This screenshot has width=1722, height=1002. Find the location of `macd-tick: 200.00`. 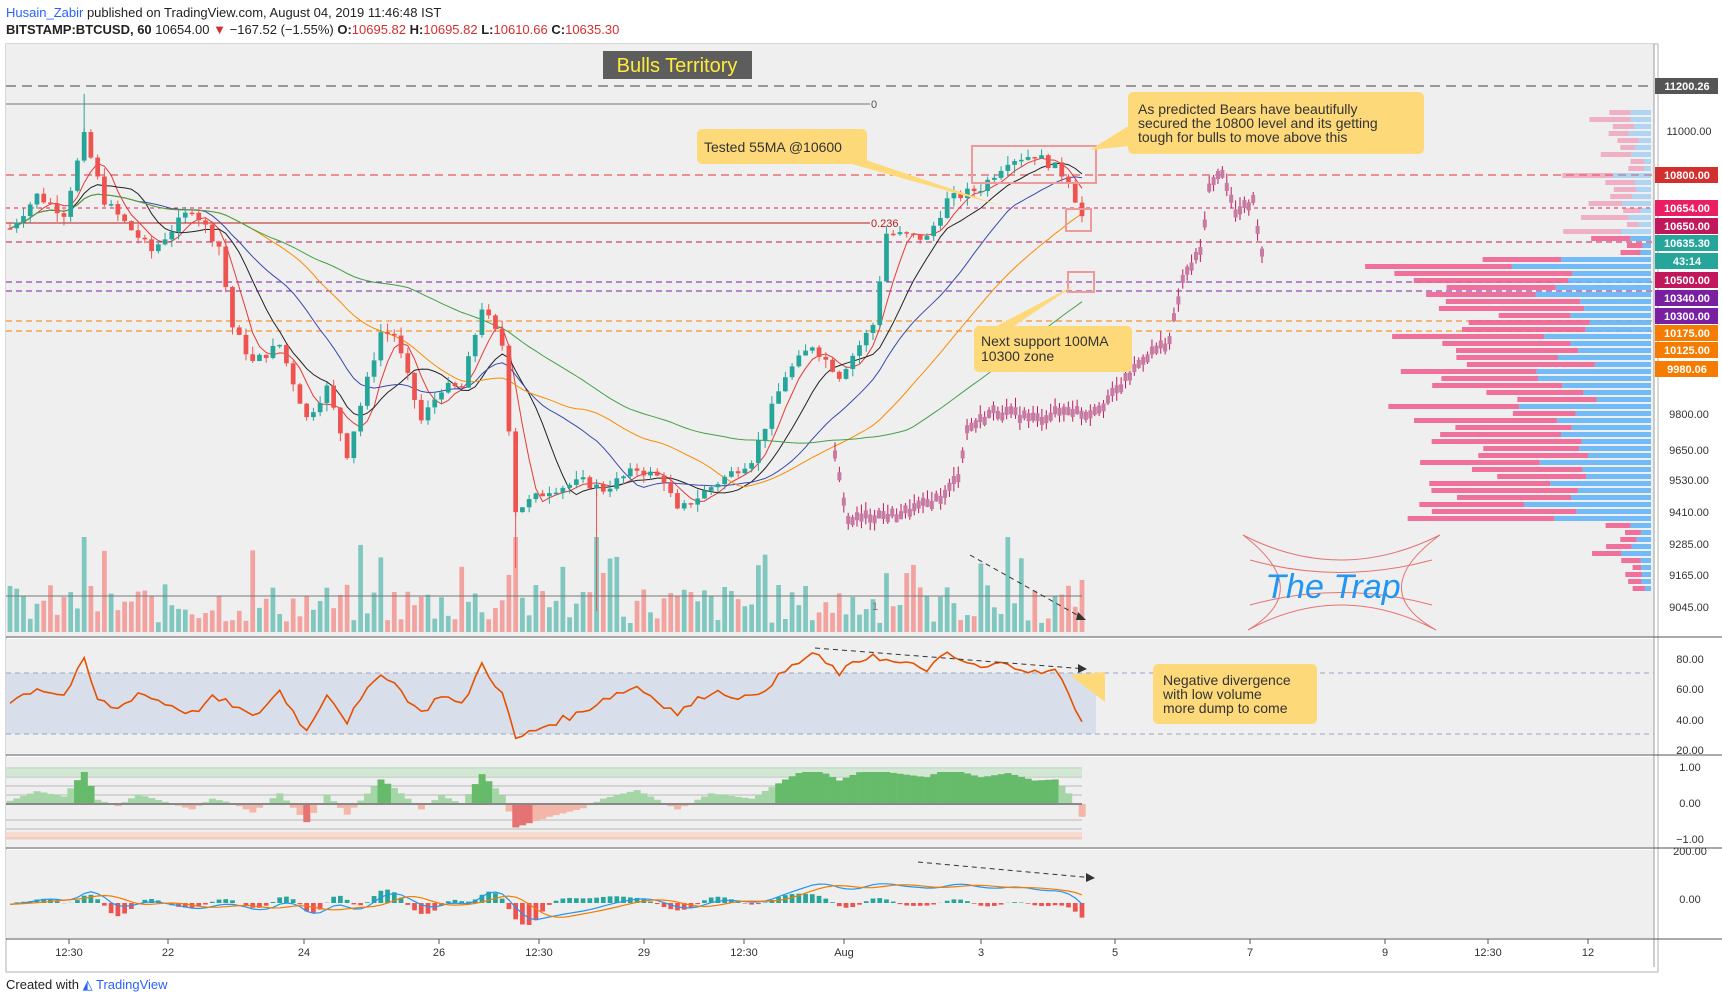

macd-tick: 200.00 is located at coordinates (1690, 852).